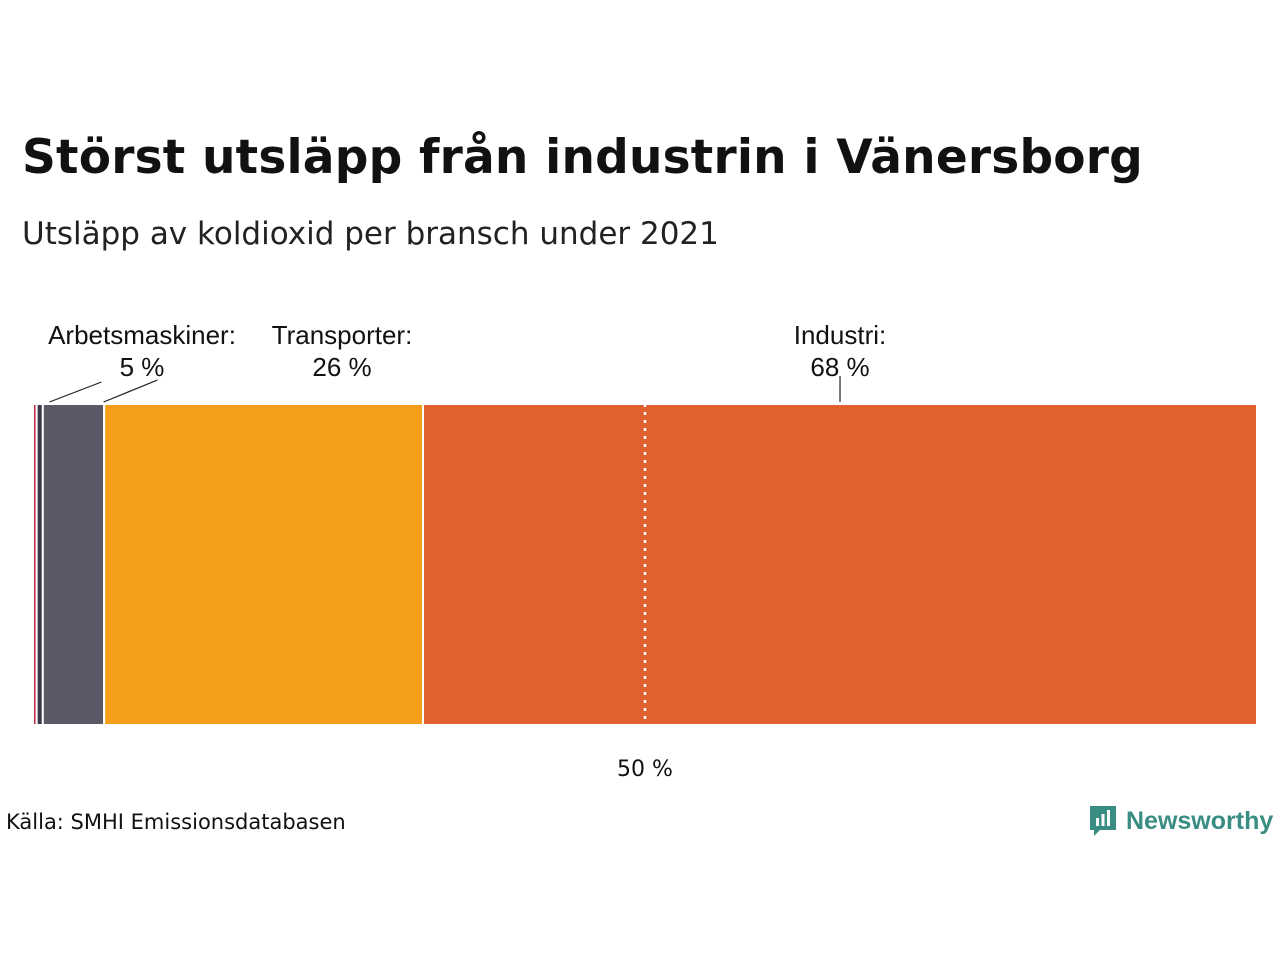  What do you see at coordinates (839, 367) in the screenshot?
I see `segment-value-industri: 68 %` at bounding box center [839, 367].